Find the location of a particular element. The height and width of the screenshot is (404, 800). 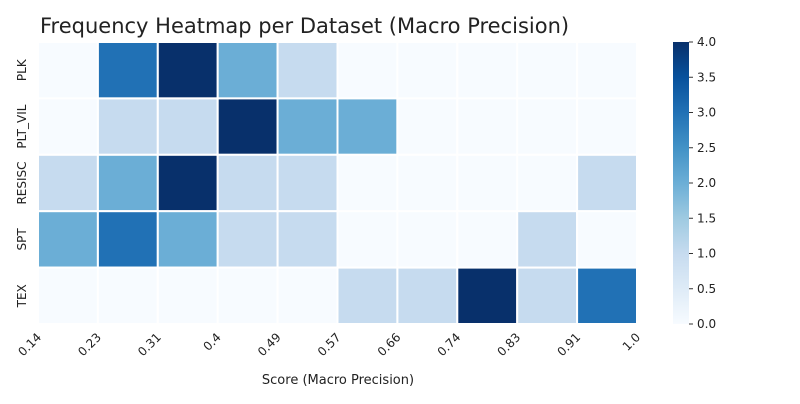

x-tick-label: 0.14 is located at coordinates (29, 344).